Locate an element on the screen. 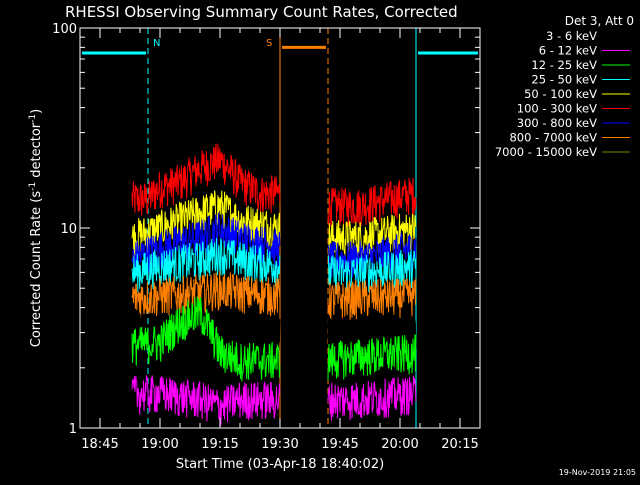 The image size is (640, 485). y-tick-label: 10 is located at coordinates (68, 229).